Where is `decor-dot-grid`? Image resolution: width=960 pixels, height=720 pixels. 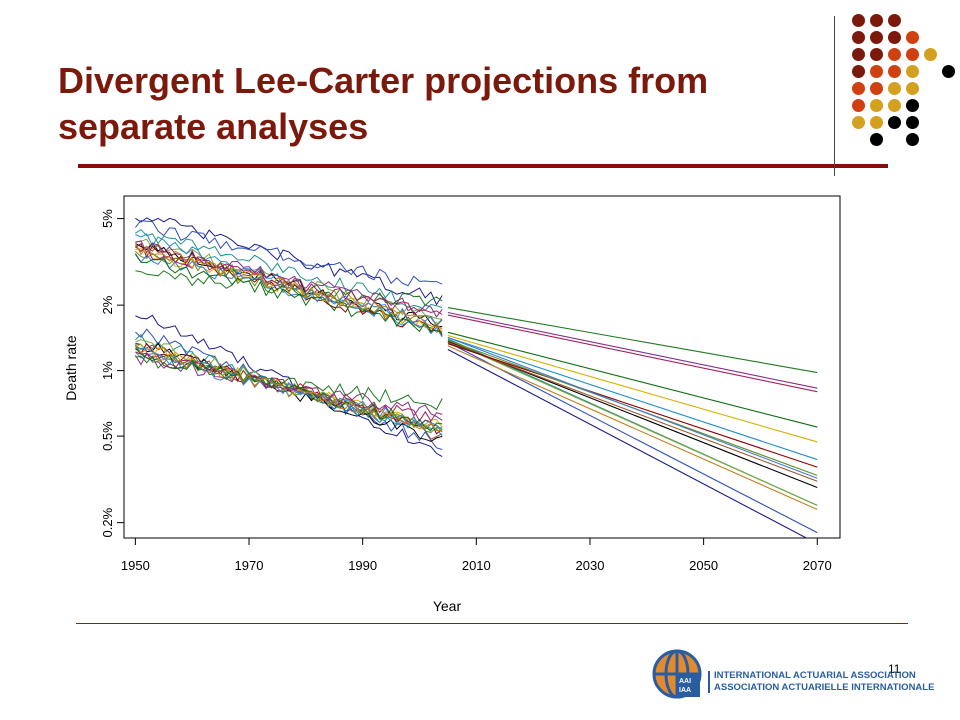
decor-dot-grid is located at coordinates (903, 84).